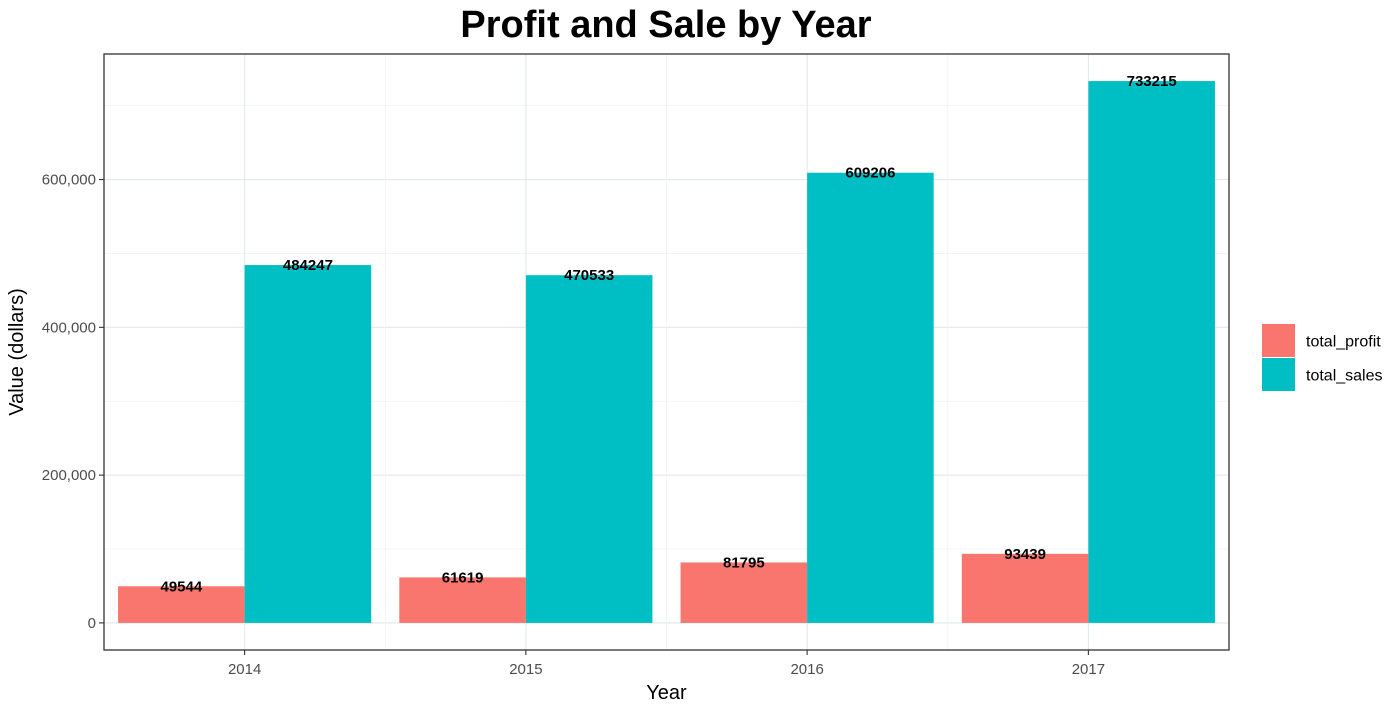  Describe the element at coordinates (69, 327) in the screenshot. I see `y-tick-label: 400,000` at that location.